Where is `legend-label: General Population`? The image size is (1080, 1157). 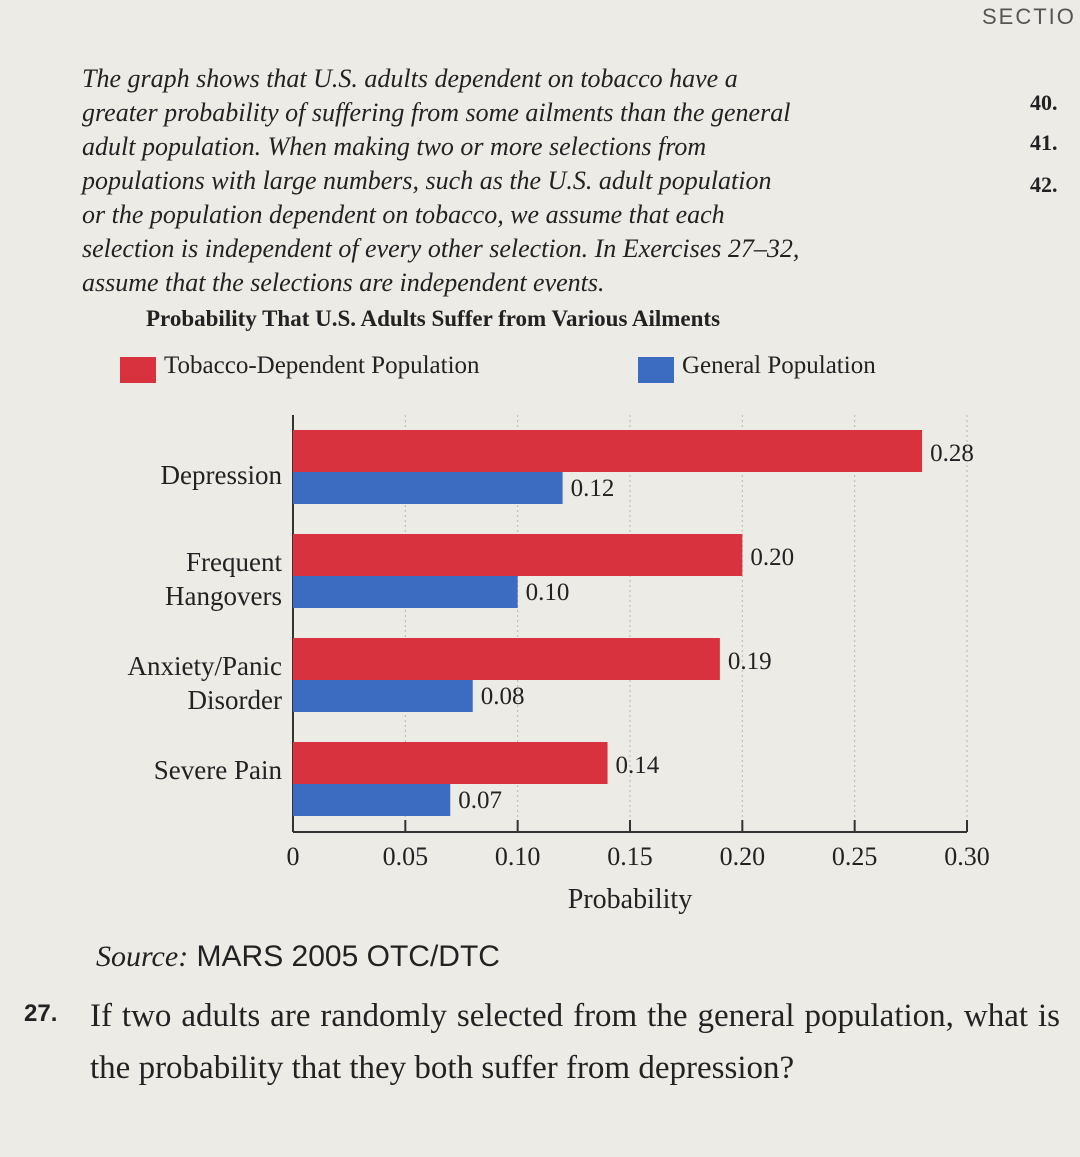
legend-label: General Population is located at coordinates (779, 365).